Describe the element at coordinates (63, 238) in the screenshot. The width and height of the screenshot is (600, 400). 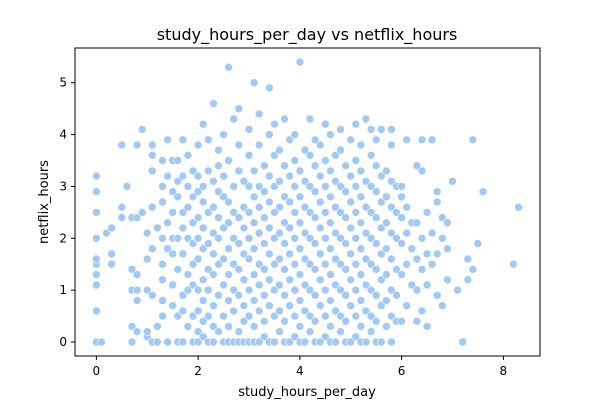
I see `y-tick-label: 2` at that location.